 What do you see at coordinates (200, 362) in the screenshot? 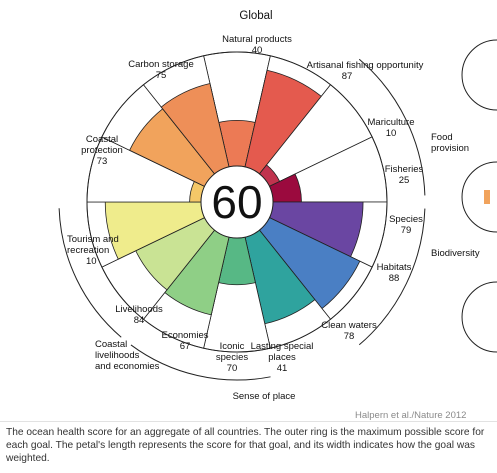
I see `group-arc-sense` at bounding box center [200, 362].